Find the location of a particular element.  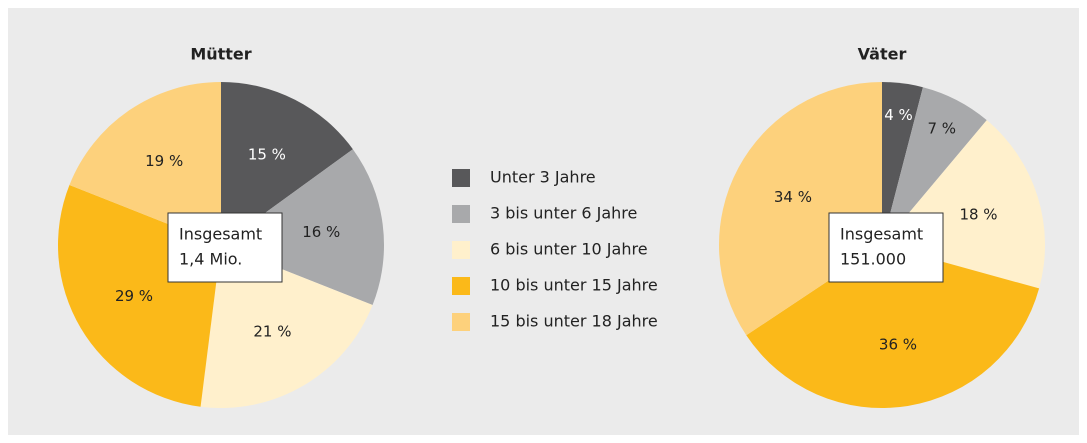

legend-label: 3 bis unter 6 Jahre is located at coordinates (563, 213).